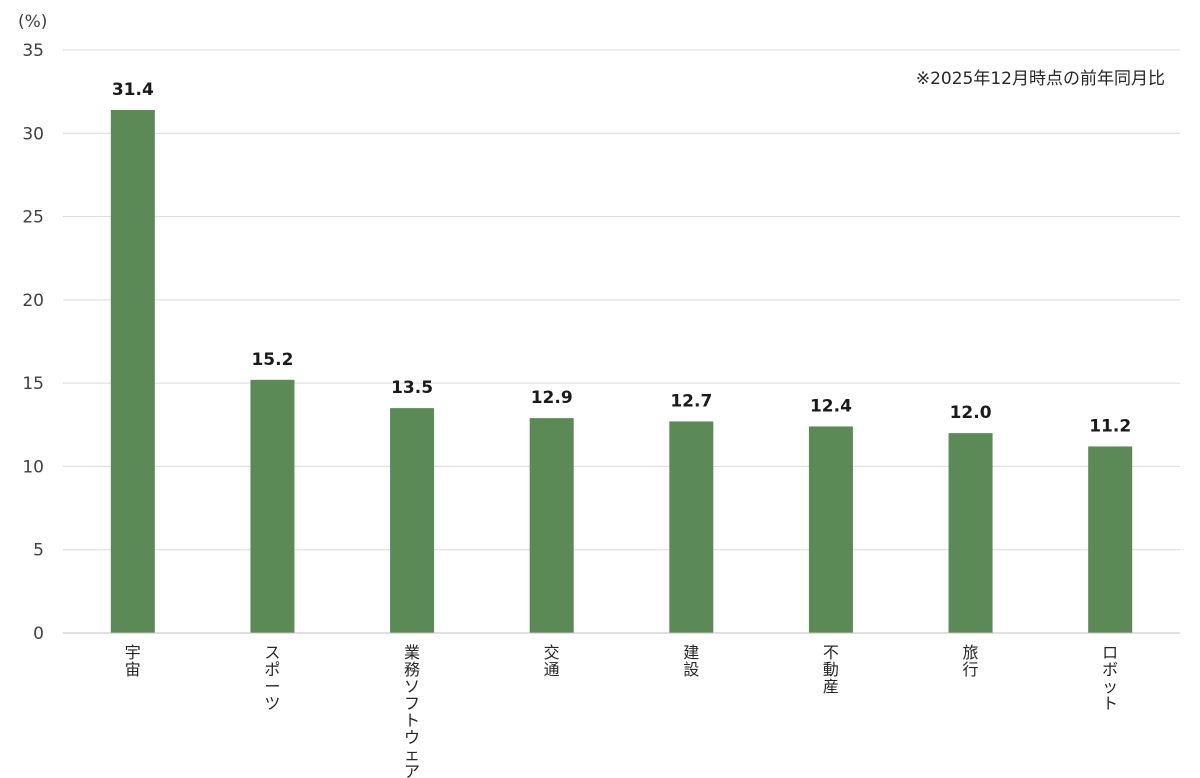 This screenshot has width=1200, height=778. I want to click on data-label: 12.9, so click(552, 398).